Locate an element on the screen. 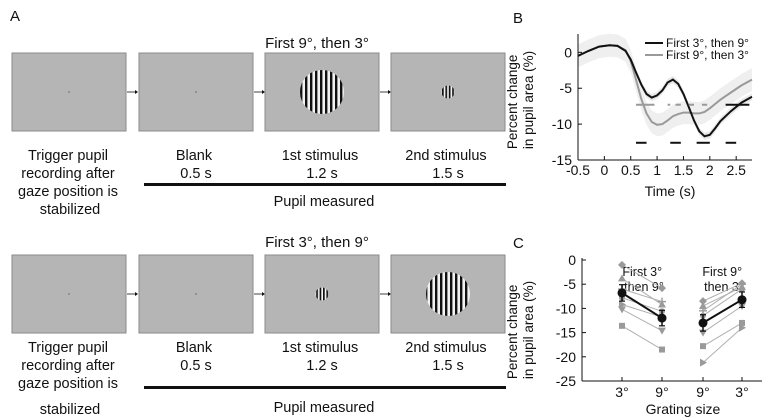 The width and height of the screenshot is (764, 418). panel-c-xlabel: Grating size is located at coordinates (683, 409).